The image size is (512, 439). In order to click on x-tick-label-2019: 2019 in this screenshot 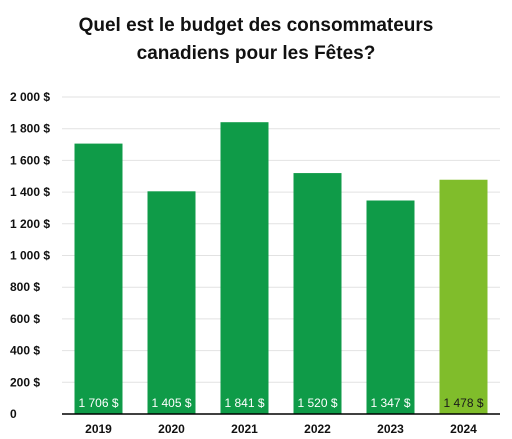, I will do `click(98, 429)`.